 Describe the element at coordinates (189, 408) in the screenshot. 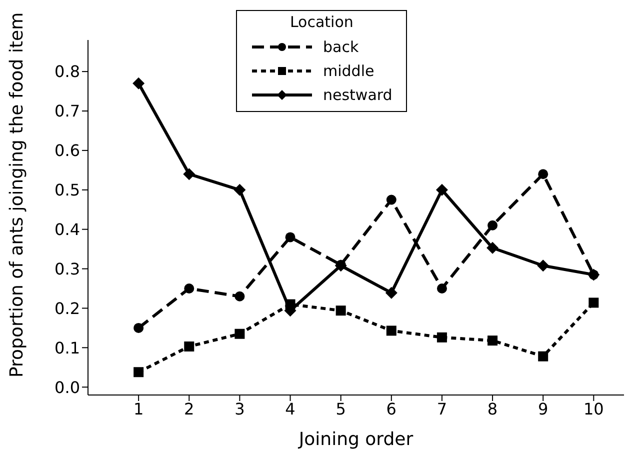

I see `x-tick-label: 2` at that location.